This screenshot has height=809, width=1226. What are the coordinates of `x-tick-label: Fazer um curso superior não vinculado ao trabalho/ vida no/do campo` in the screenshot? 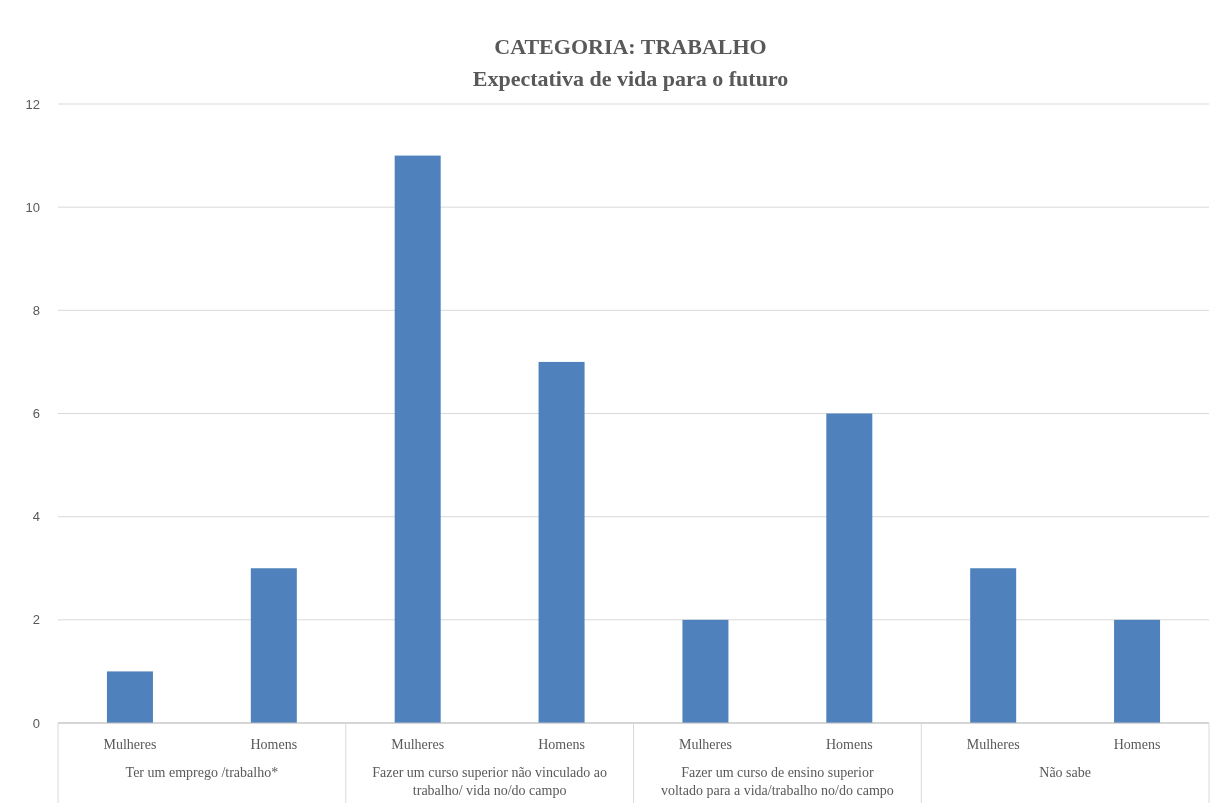 It's located at (490, 781).